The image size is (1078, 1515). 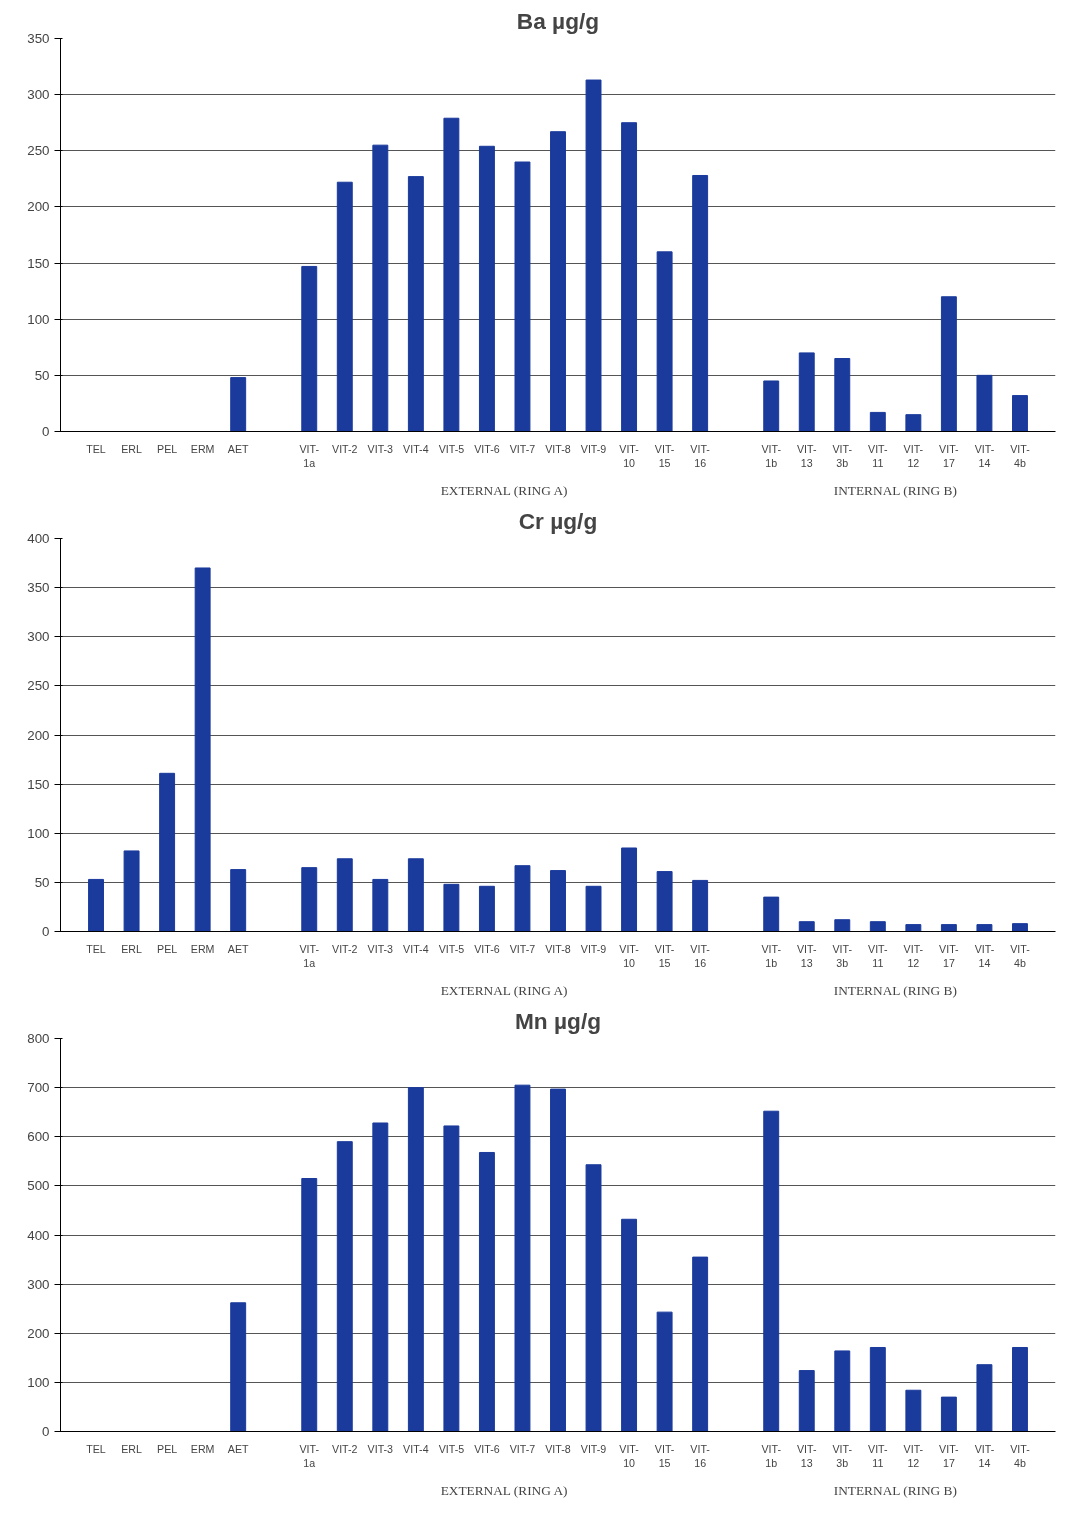 What do you see at coordinates (558, 20) in the screenshot?
I see `chart-title: Ba µg/g` at bounding box center [558, 20].